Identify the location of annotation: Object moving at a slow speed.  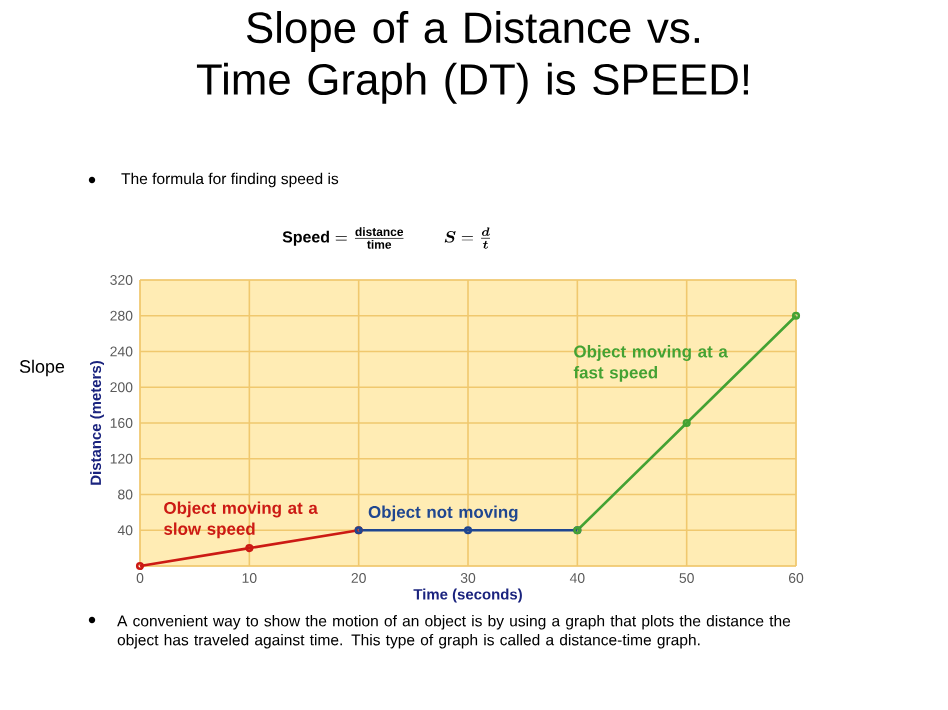
(241, 520).